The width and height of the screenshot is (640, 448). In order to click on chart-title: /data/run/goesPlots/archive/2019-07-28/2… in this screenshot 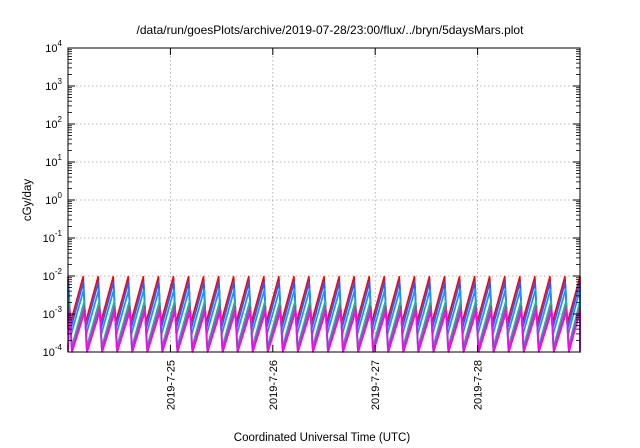, I will do `click(331, 30)`.